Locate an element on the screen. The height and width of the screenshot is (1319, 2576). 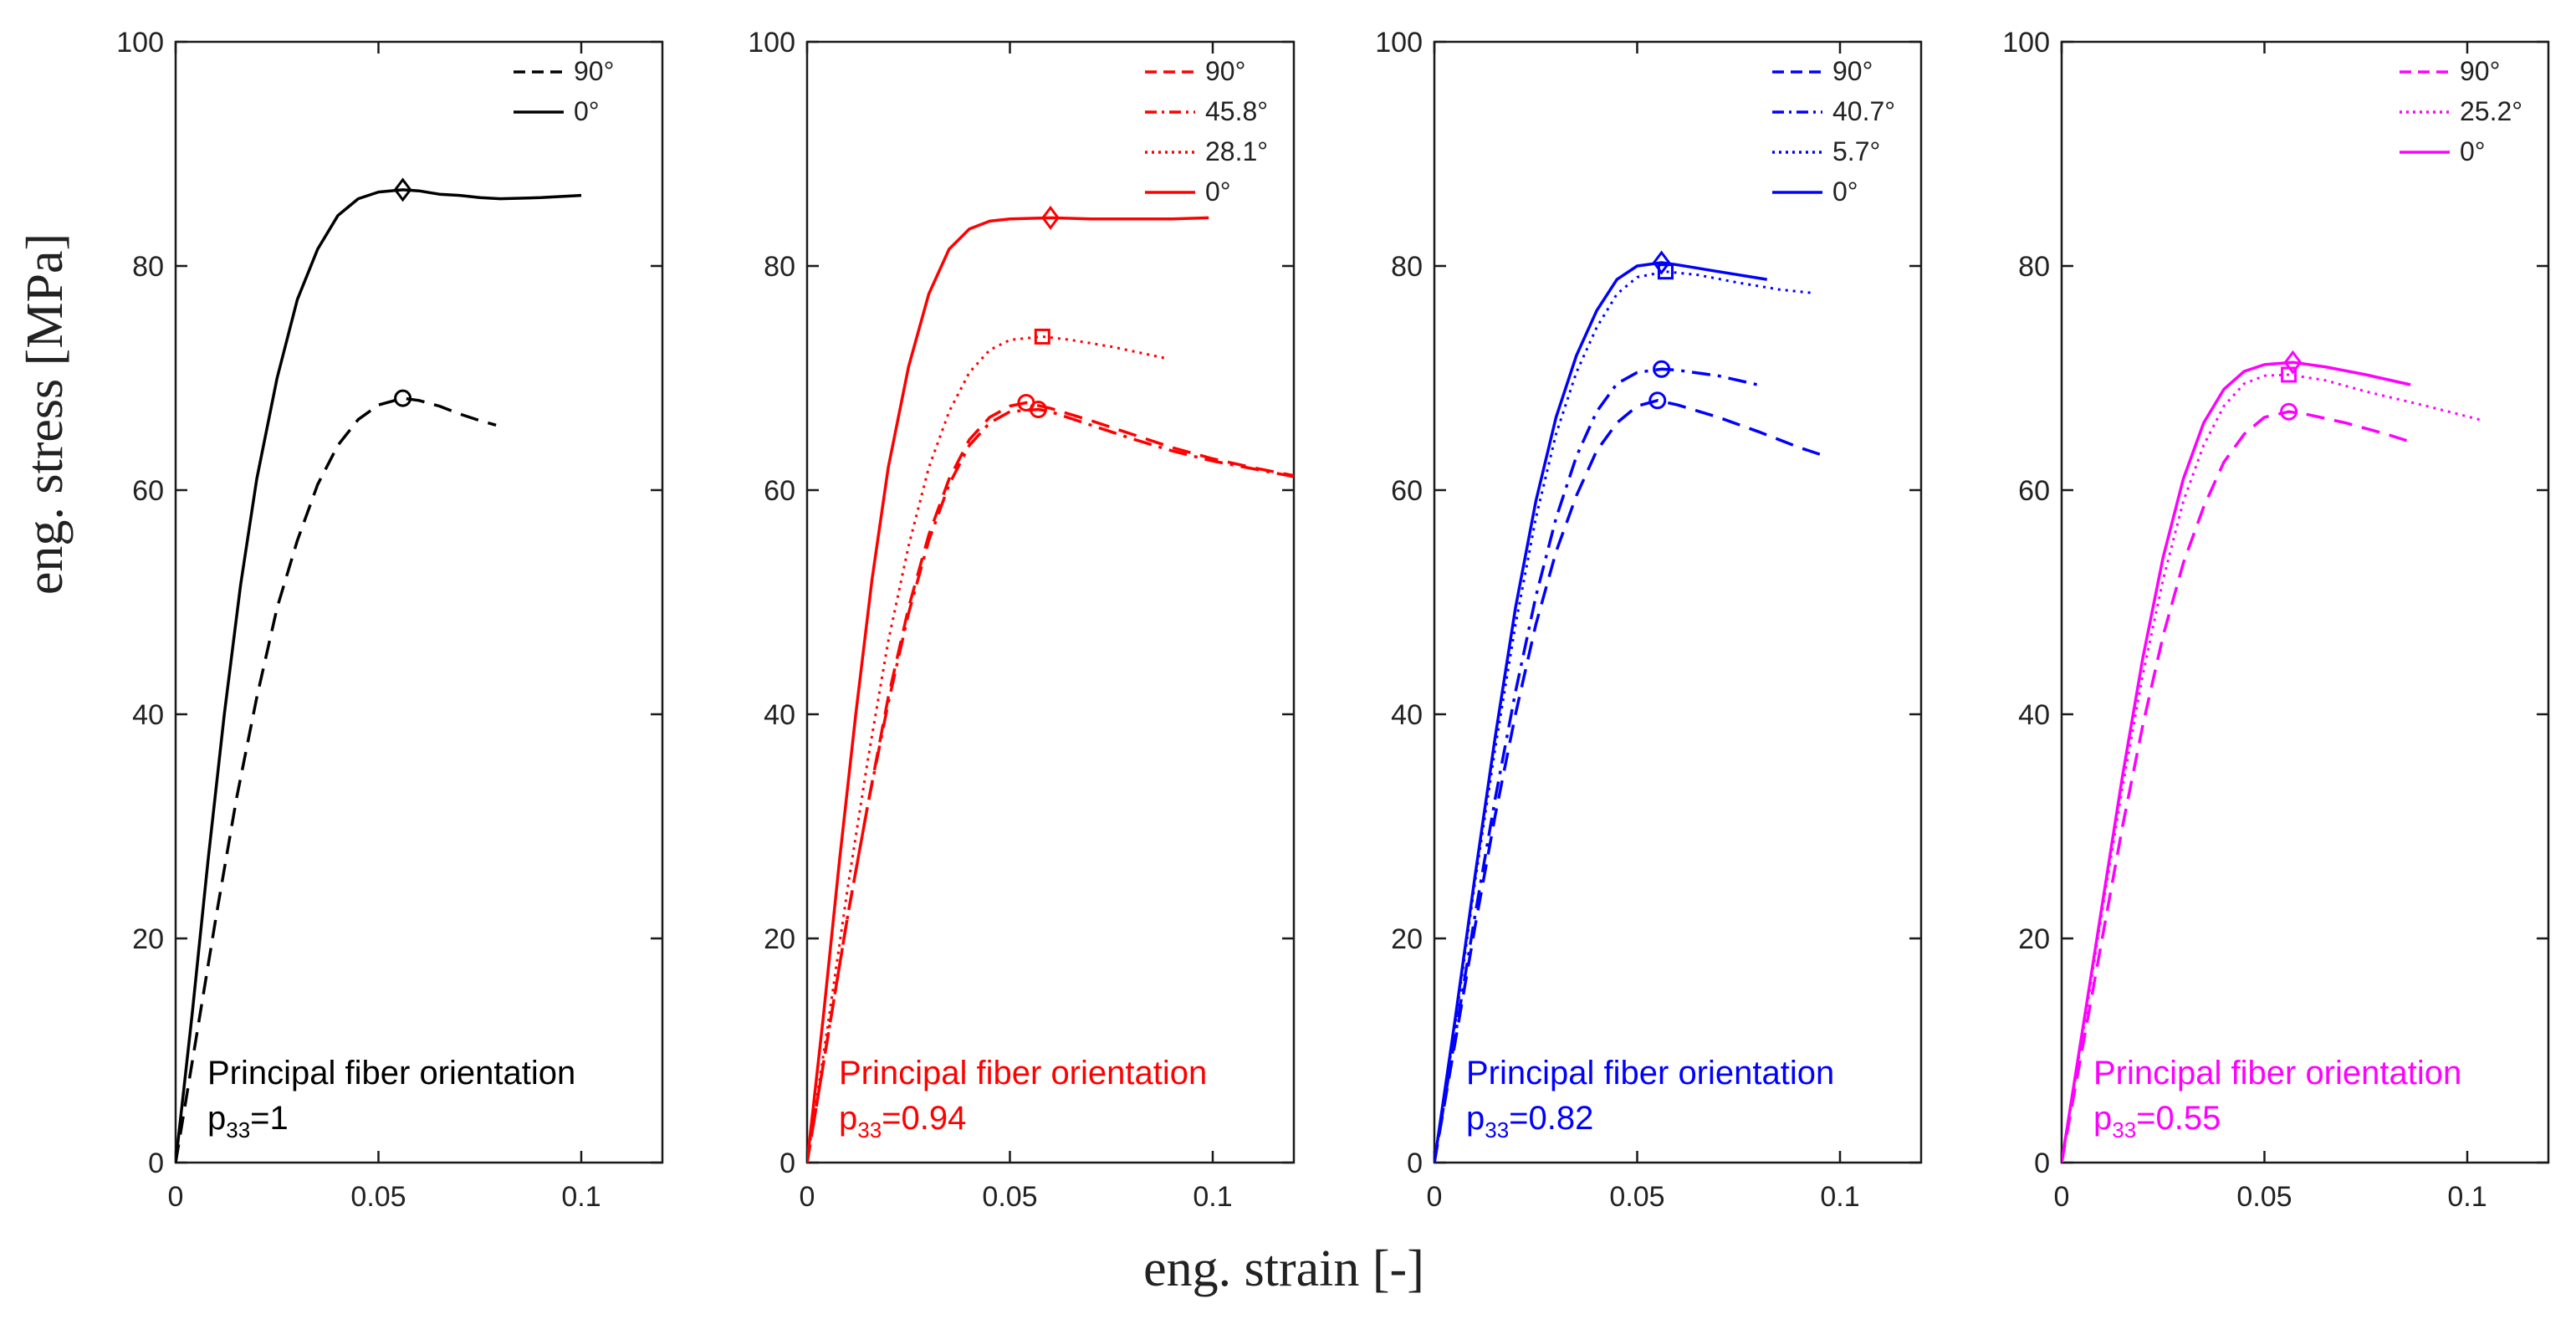
y-axis-title: eng. stress [MPa] is located at coordinates (45, 414).